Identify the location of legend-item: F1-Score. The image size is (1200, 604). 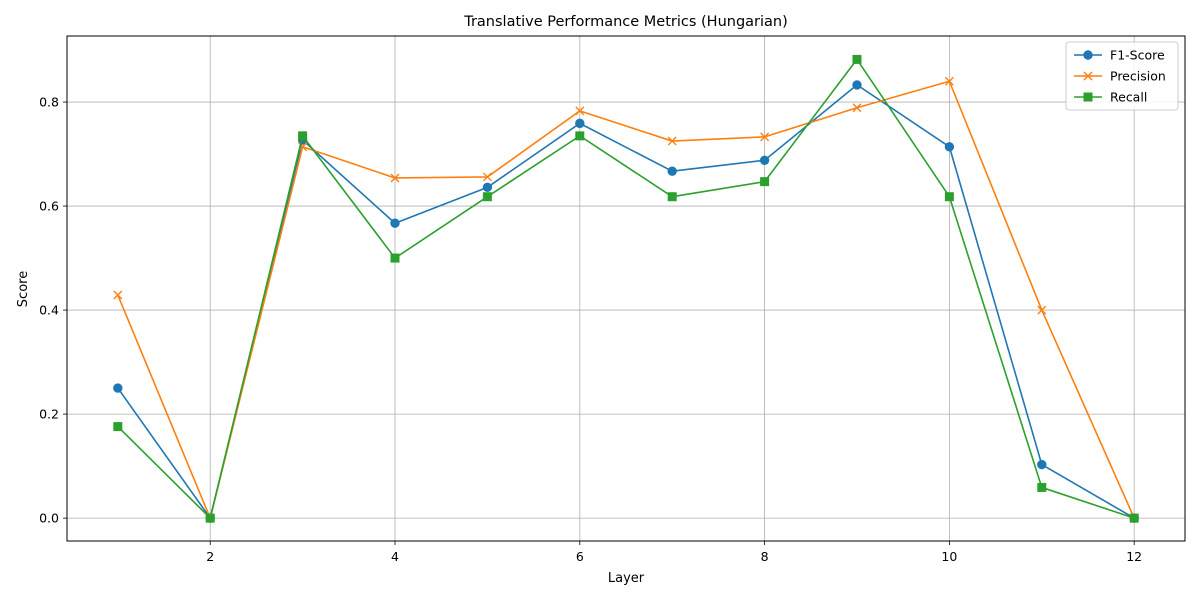
(1119, 55).